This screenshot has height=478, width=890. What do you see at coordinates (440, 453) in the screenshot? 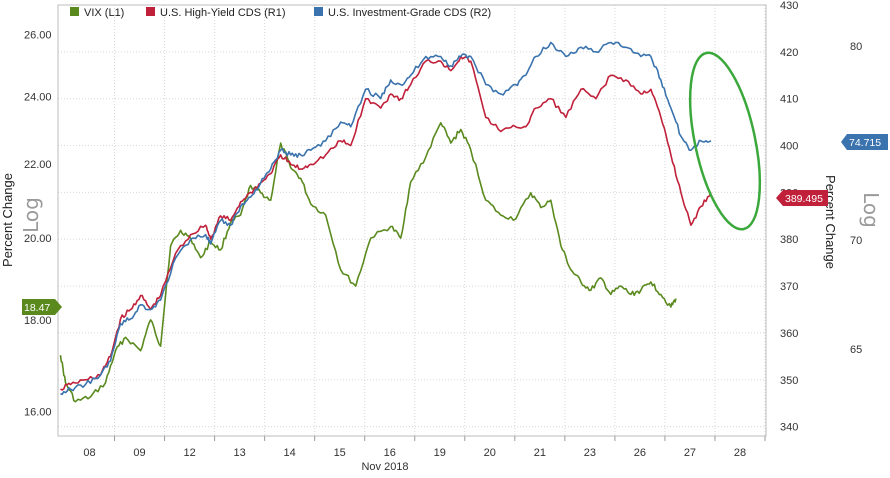
I see `x-tick-label: 19` at bounding box center [440, 453].